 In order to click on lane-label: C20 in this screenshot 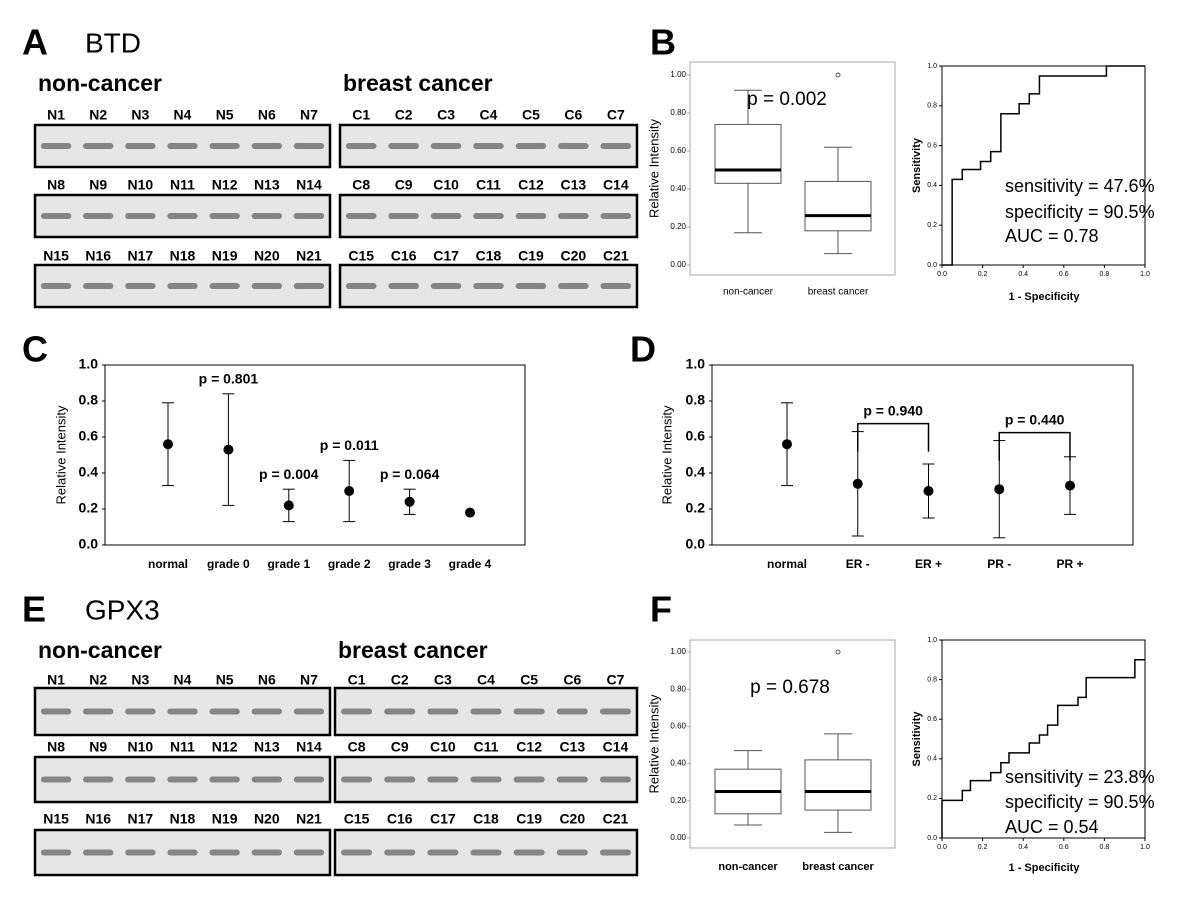, I will do `click(572, 819)`.